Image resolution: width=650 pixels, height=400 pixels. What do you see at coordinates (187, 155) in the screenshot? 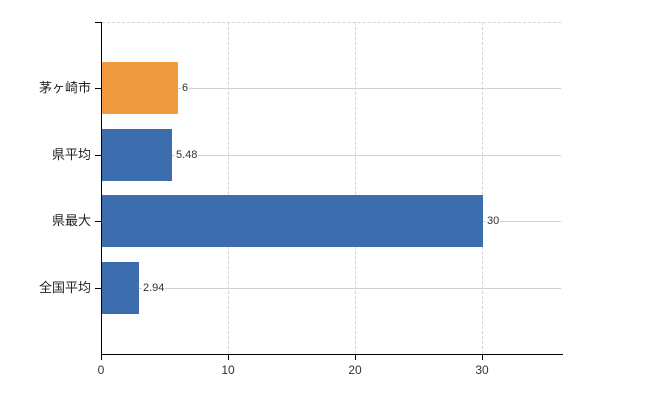
I see `bar-value-label: 5.48` at bounding box center [187, 155].